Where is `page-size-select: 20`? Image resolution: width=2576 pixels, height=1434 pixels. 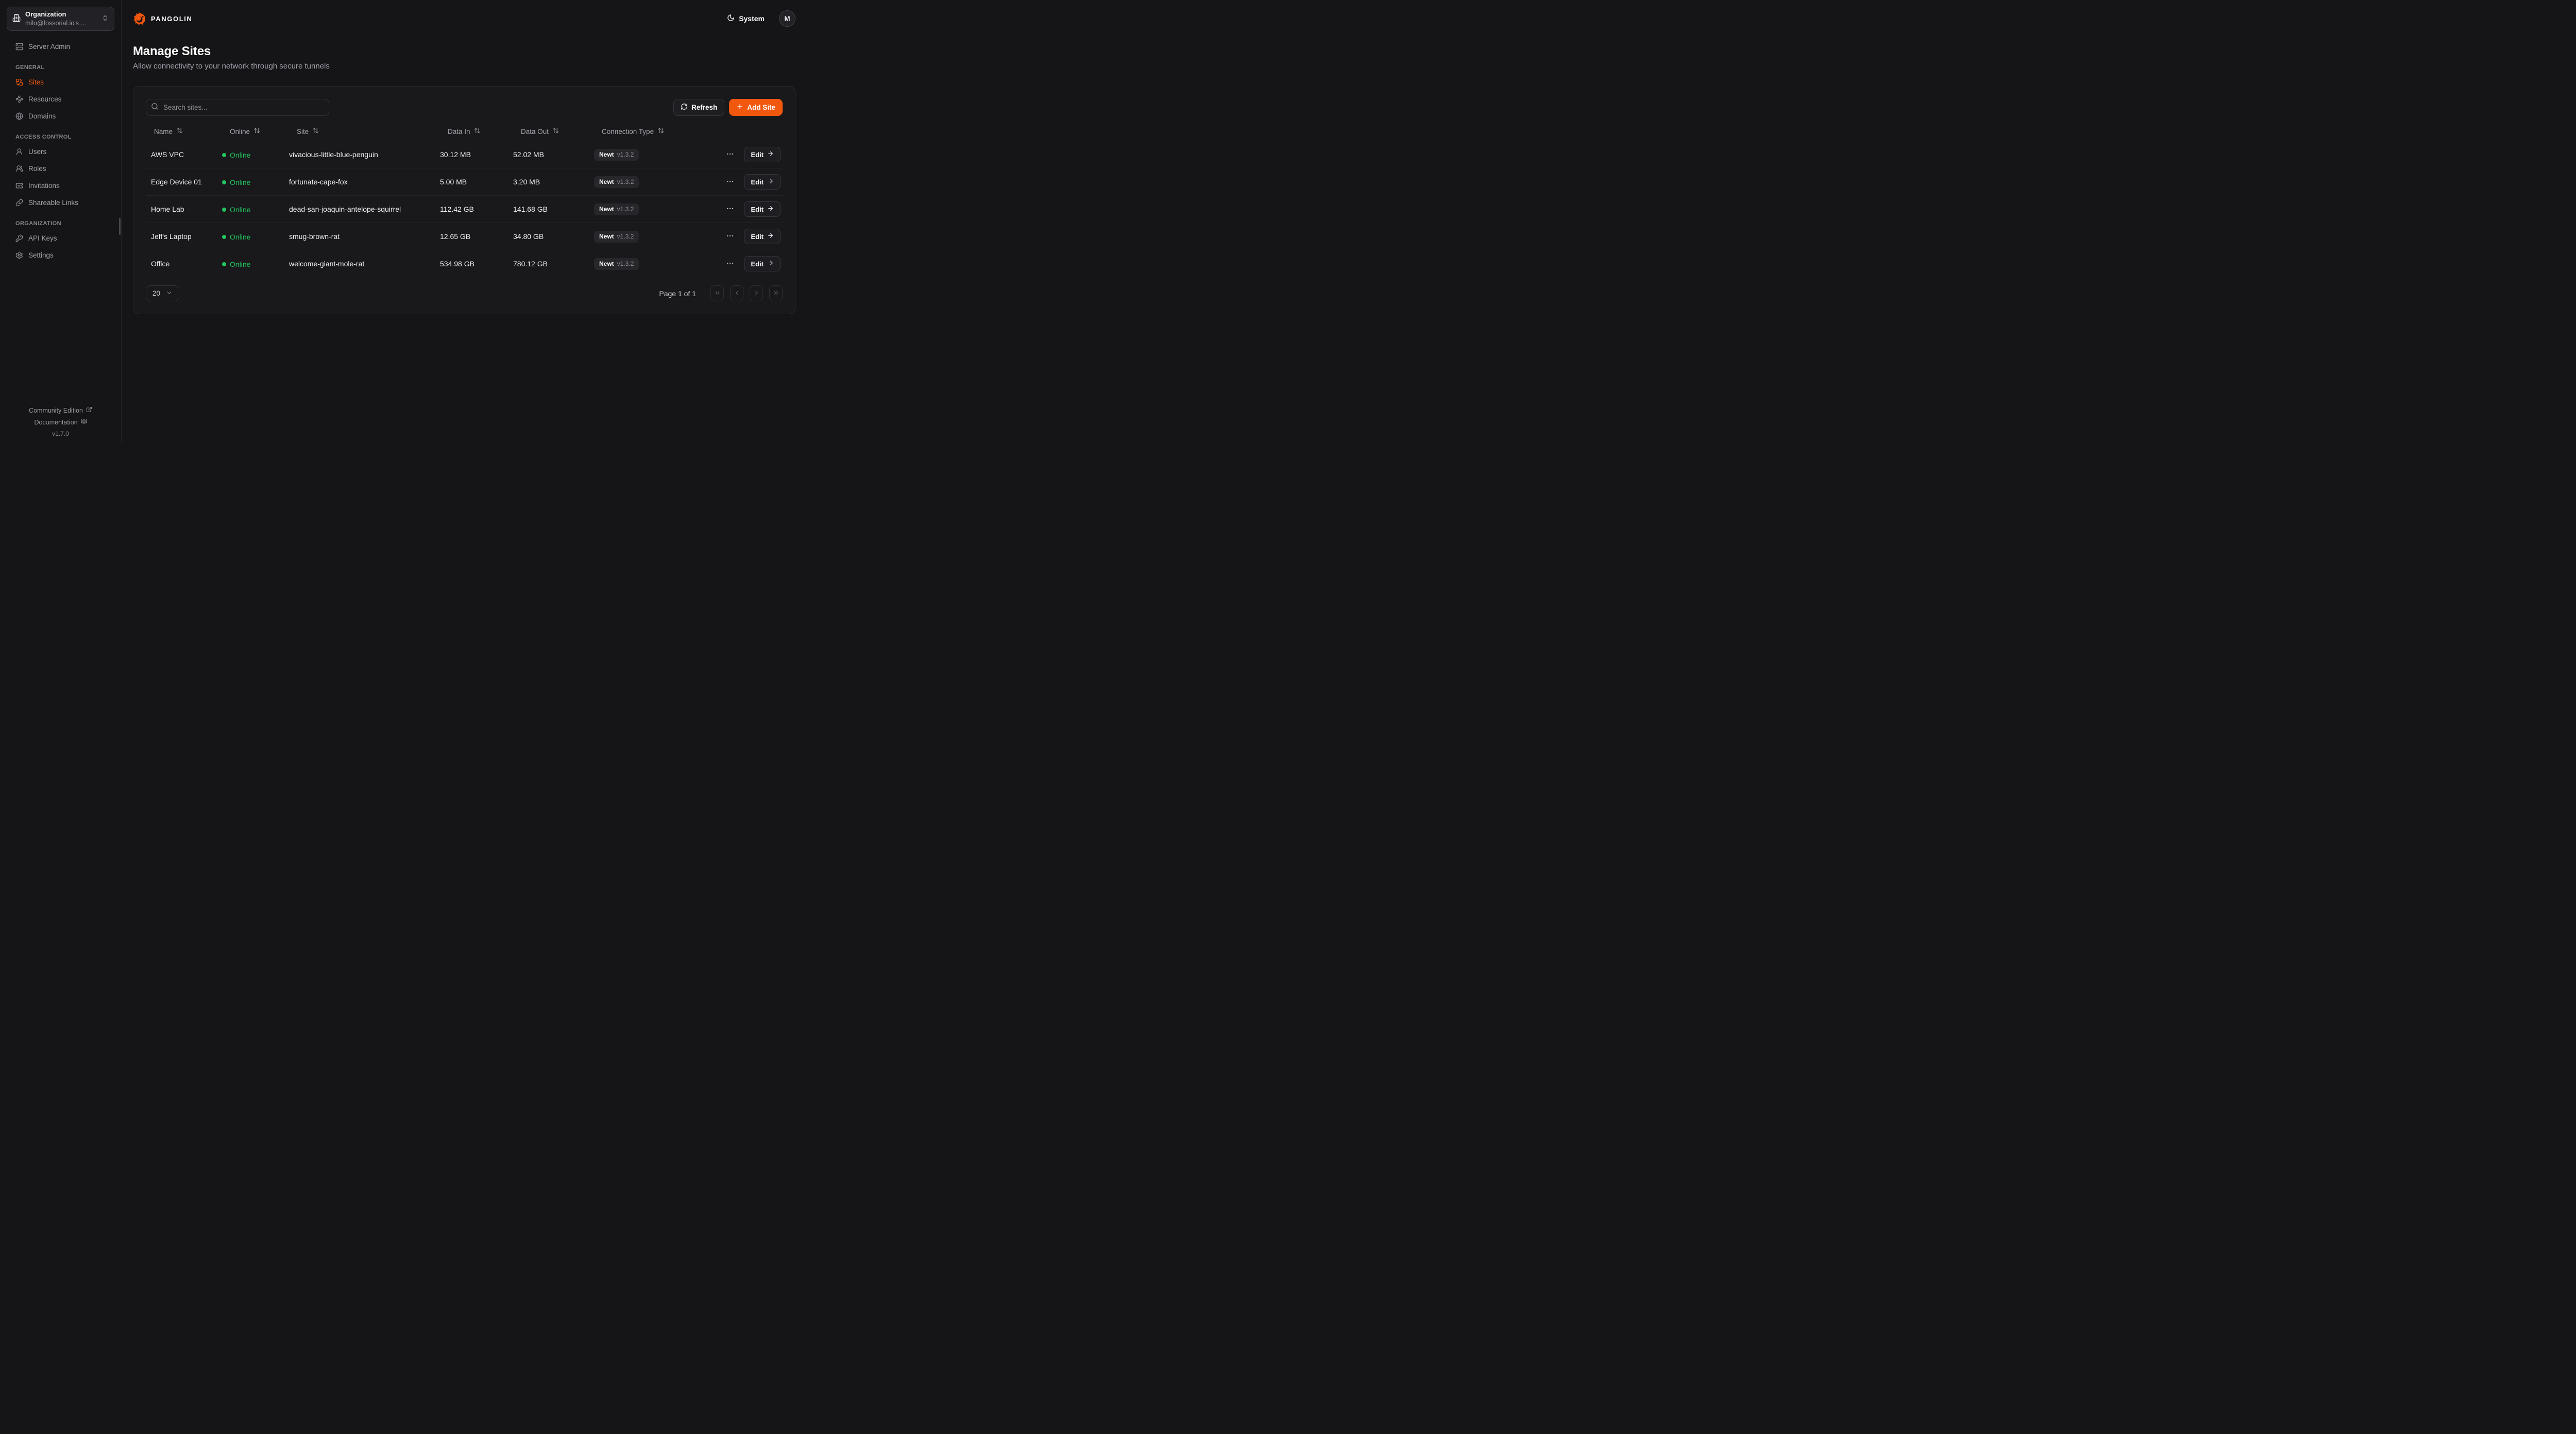 page-size-select: 20 is located at coordinates (163, 293).